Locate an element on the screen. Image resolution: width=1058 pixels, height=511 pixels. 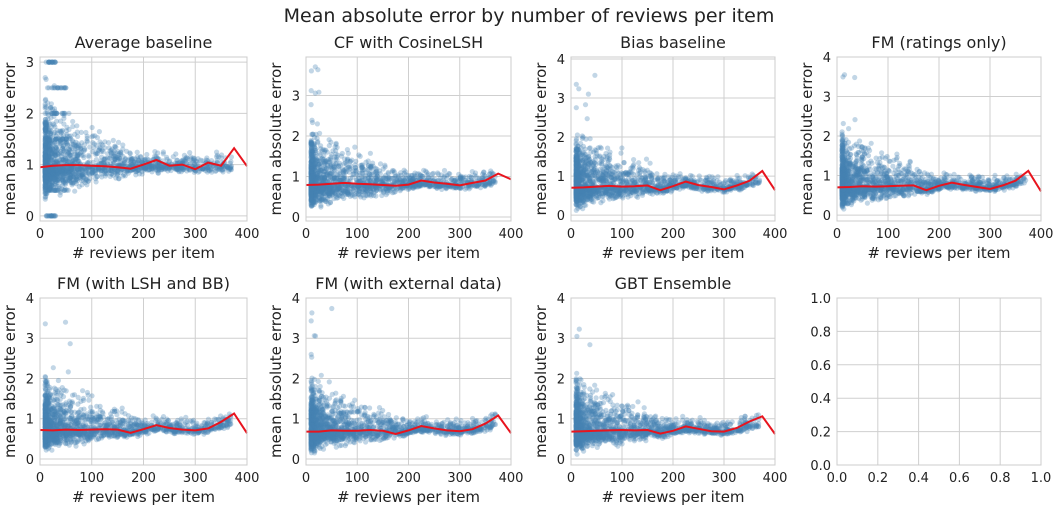
y-axis-label: mean absolute error is located at coordinates (276, 139).